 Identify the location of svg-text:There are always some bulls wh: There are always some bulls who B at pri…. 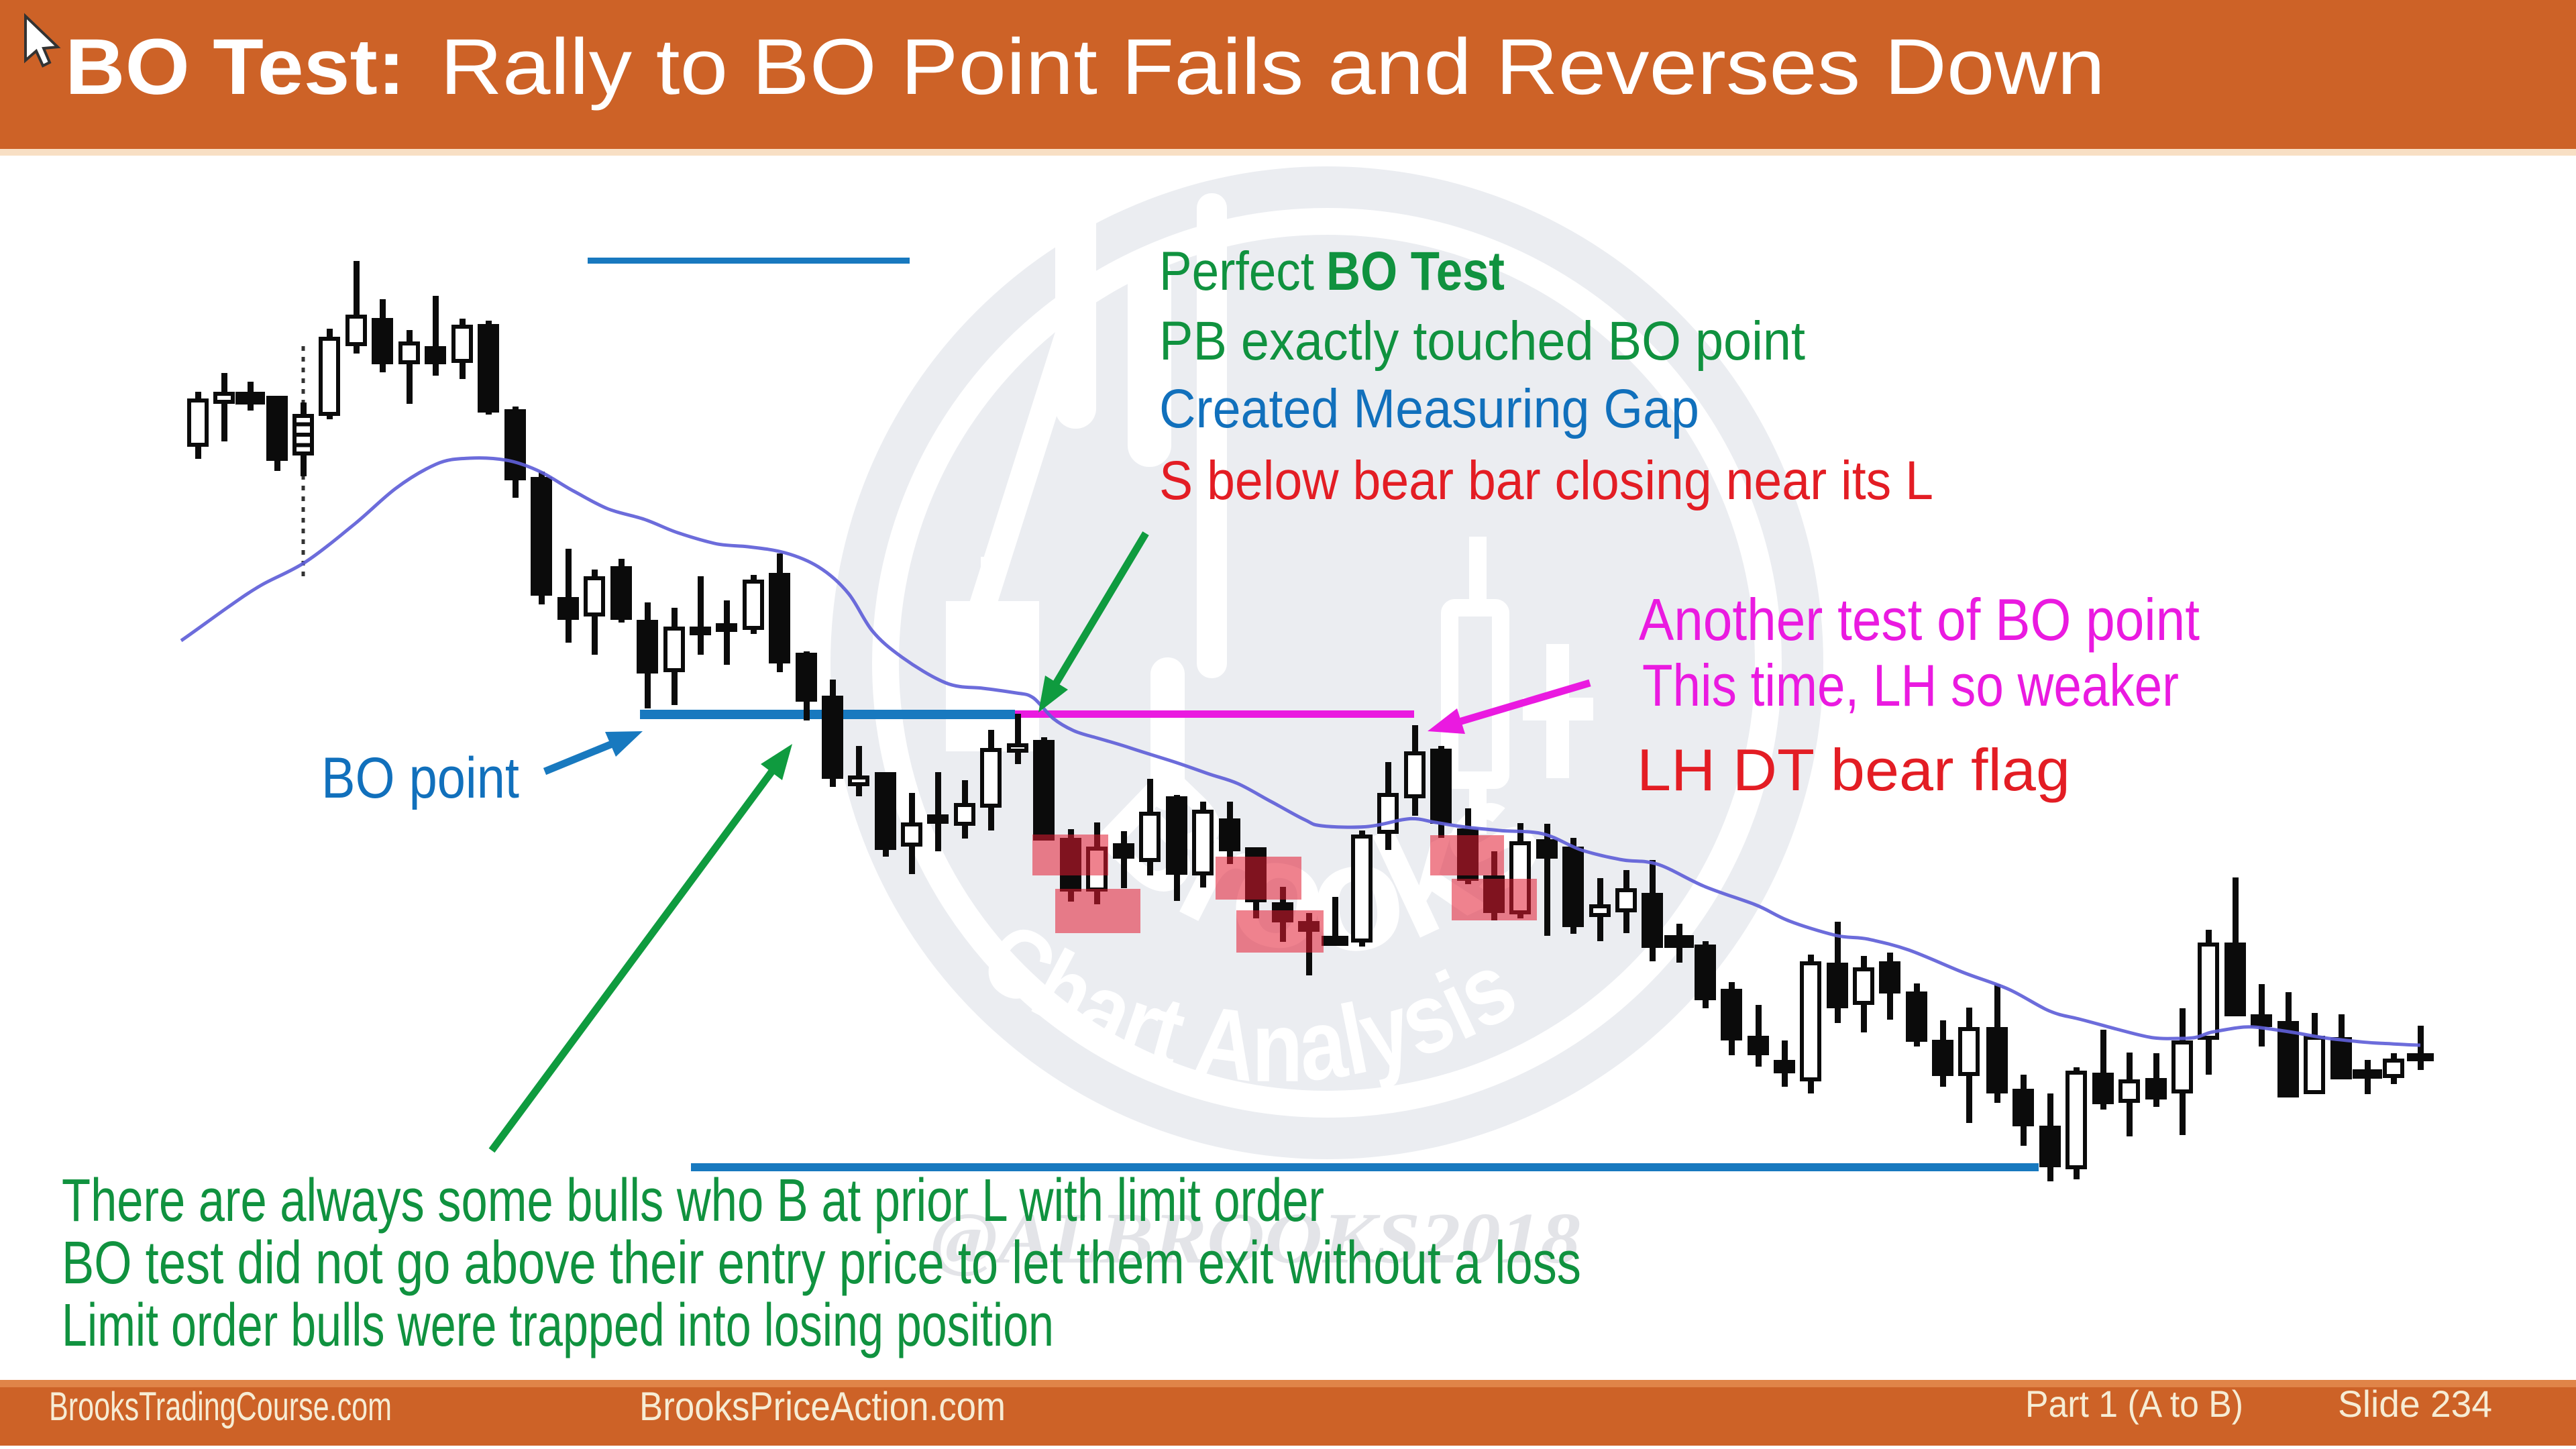
(693, 1200).